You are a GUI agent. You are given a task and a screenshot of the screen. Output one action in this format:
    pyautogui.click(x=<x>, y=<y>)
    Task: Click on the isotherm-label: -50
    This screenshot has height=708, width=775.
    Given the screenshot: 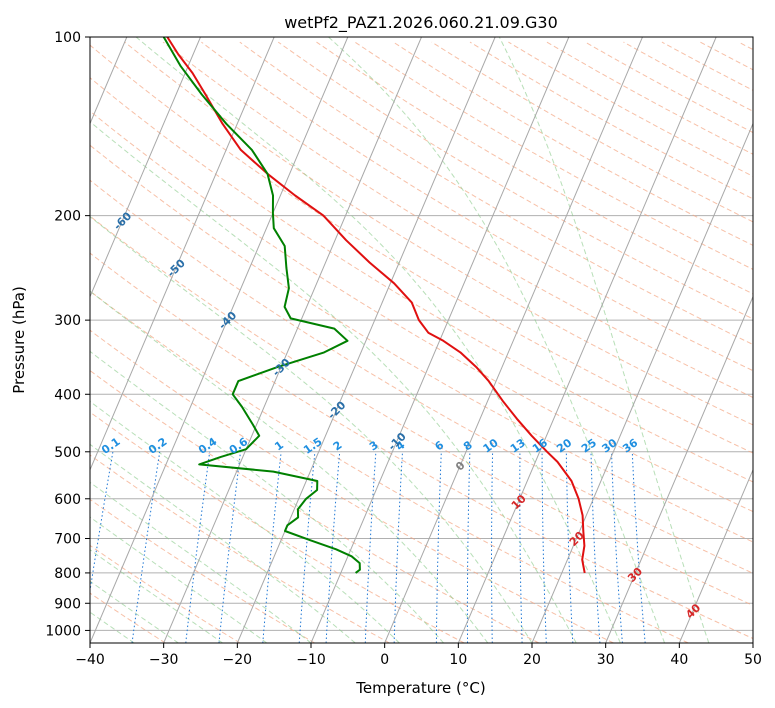 What is the action you would take?
    pyautogui.click(x=176, y=267)
    